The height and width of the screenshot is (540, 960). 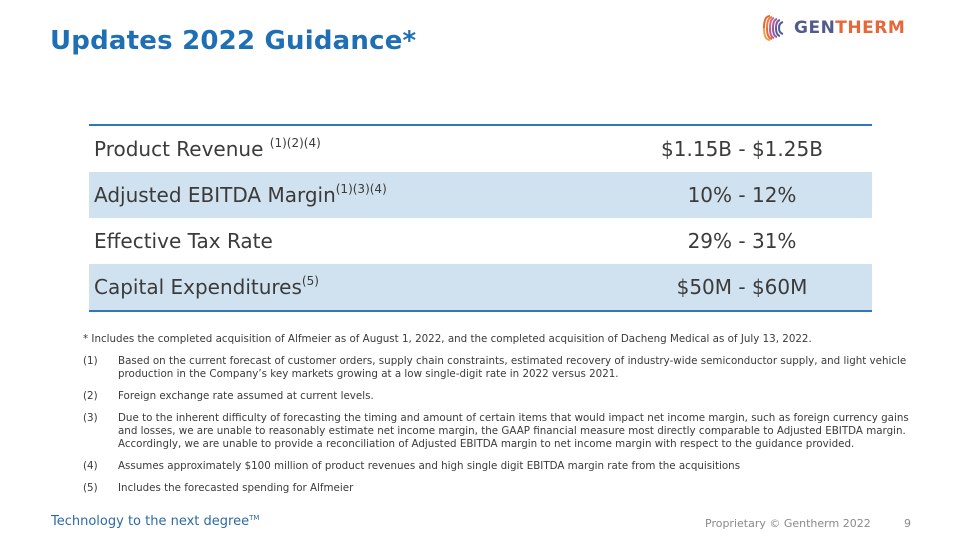 I want to click on logo-text-gen: GEN, so click(x=815, y=28).